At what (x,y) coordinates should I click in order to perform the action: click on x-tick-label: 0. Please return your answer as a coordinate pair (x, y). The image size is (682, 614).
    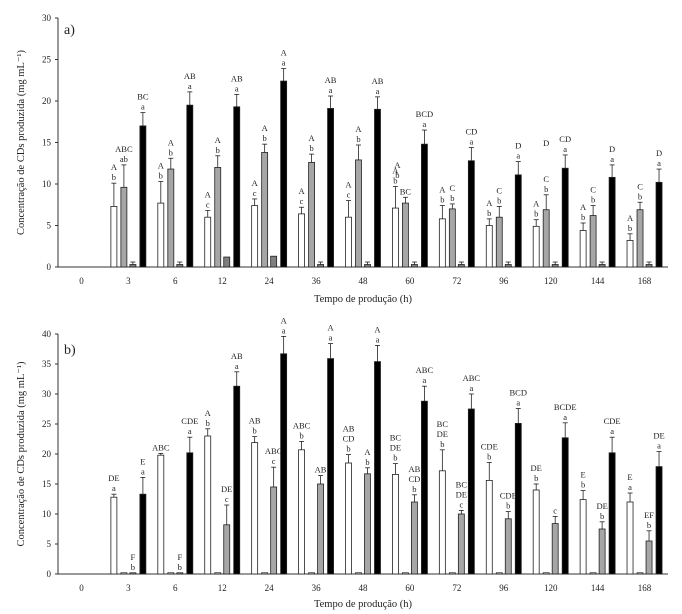
    Looking at the image, I should click on (81, 588).